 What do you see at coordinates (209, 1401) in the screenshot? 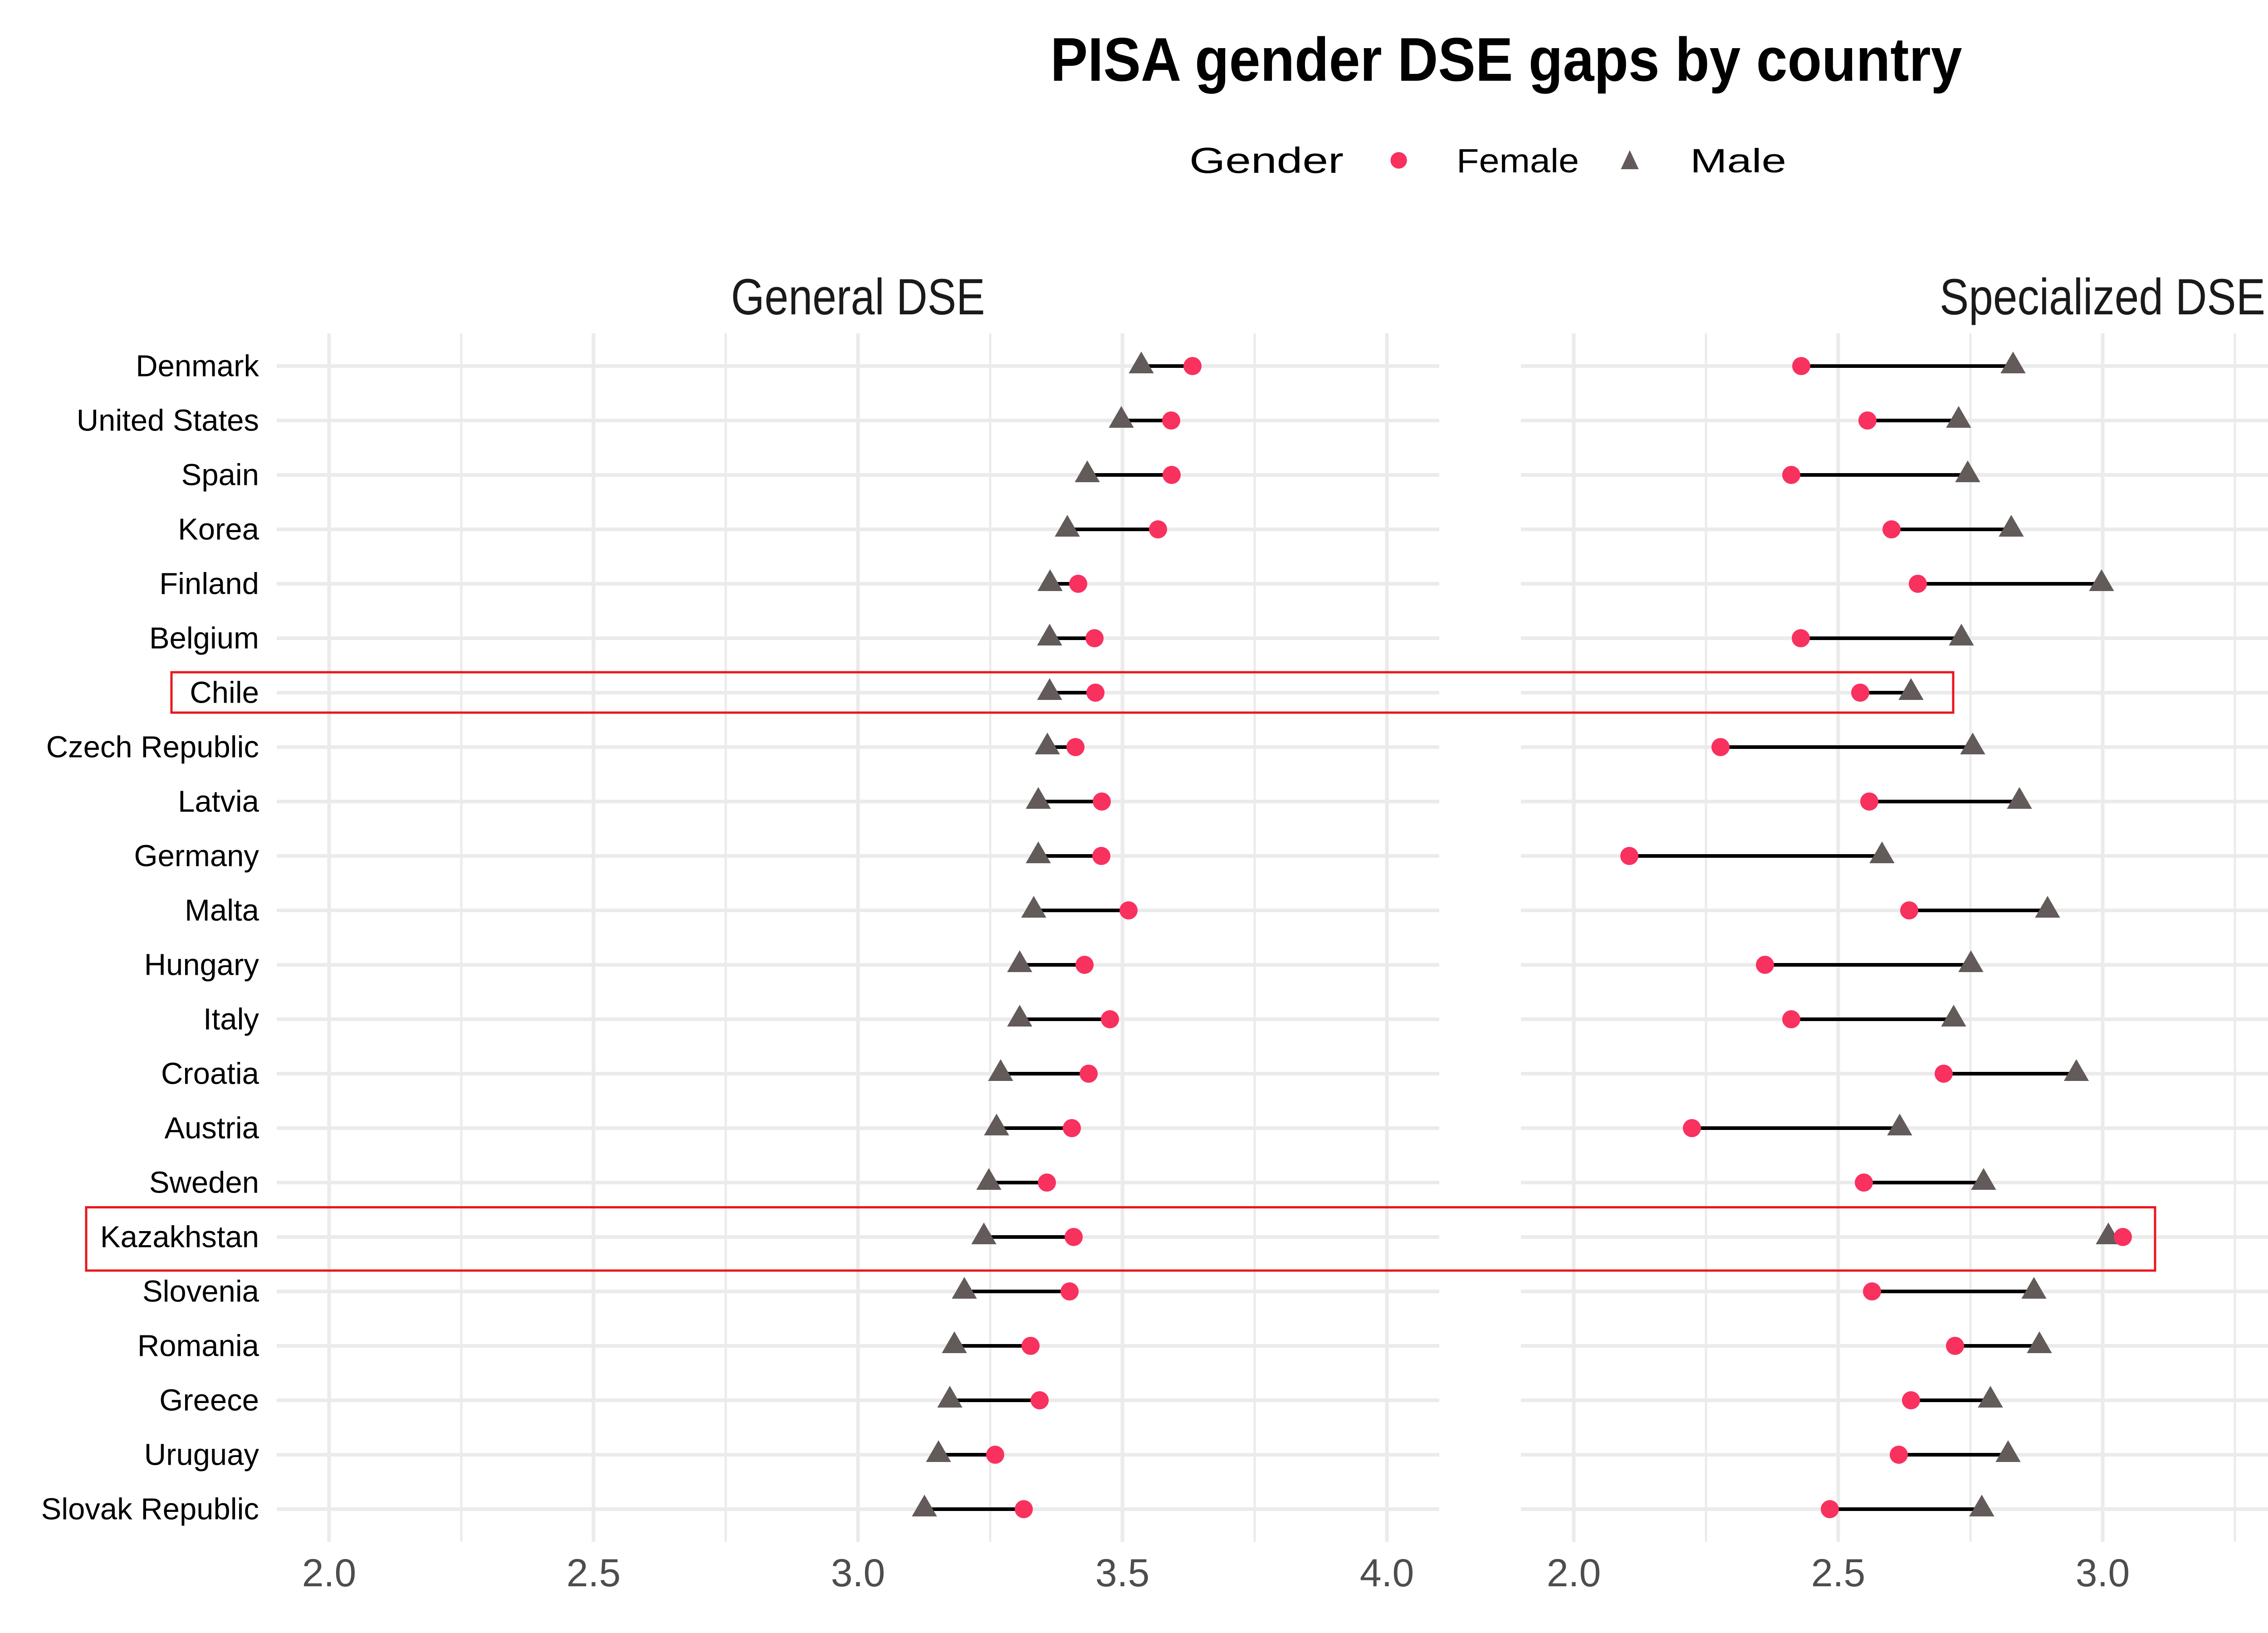
I see `svg-text: Greece` at bounding box center [209, 1401].